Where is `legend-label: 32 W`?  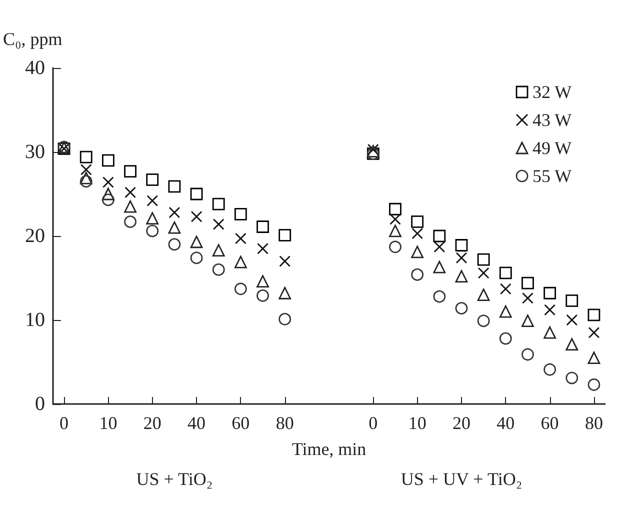 legend-label: 32 W is located at coordinates (552, 92).